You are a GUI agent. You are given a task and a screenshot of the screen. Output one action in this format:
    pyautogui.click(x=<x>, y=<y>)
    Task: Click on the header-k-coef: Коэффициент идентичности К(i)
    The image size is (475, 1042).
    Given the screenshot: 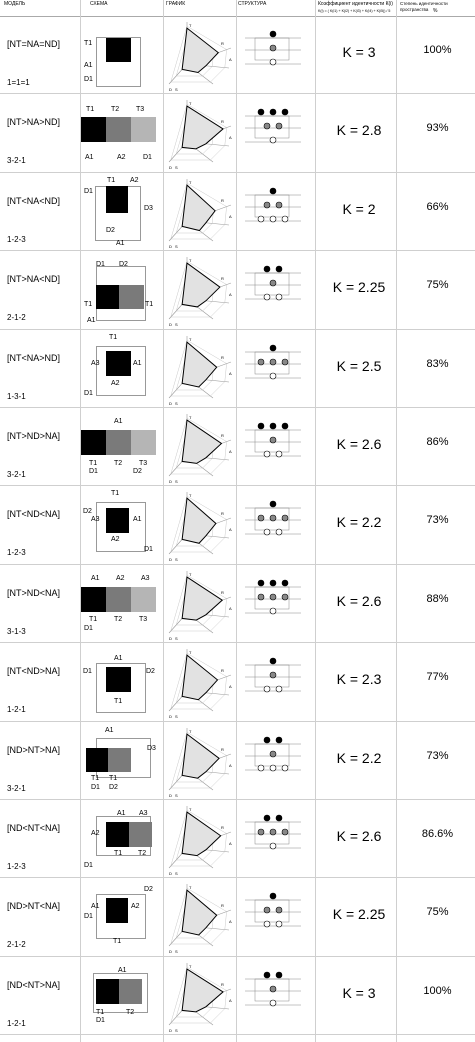 What is the action you would take?
    pyautogui.click(x=355, y=4)
    